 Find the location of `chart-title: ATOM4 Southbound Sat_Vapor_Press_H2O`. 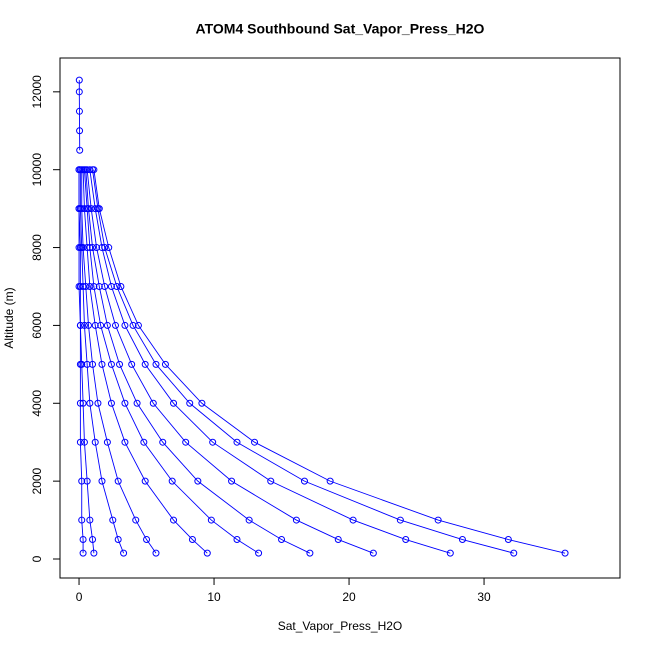

chart-title: ATOM4 Southbound Sat_Vapor_Press_H2O is located at coordinates (340, 29).